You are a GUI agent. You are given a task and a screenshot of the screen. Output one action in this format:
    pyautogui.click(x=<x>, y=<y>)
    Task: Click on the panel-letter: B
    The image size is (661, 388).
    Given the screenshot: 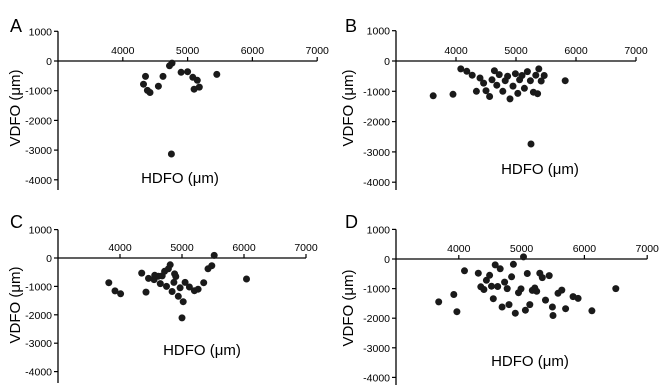 What is the action you would take?
    pyautogui.click(x=351, y=26)
    